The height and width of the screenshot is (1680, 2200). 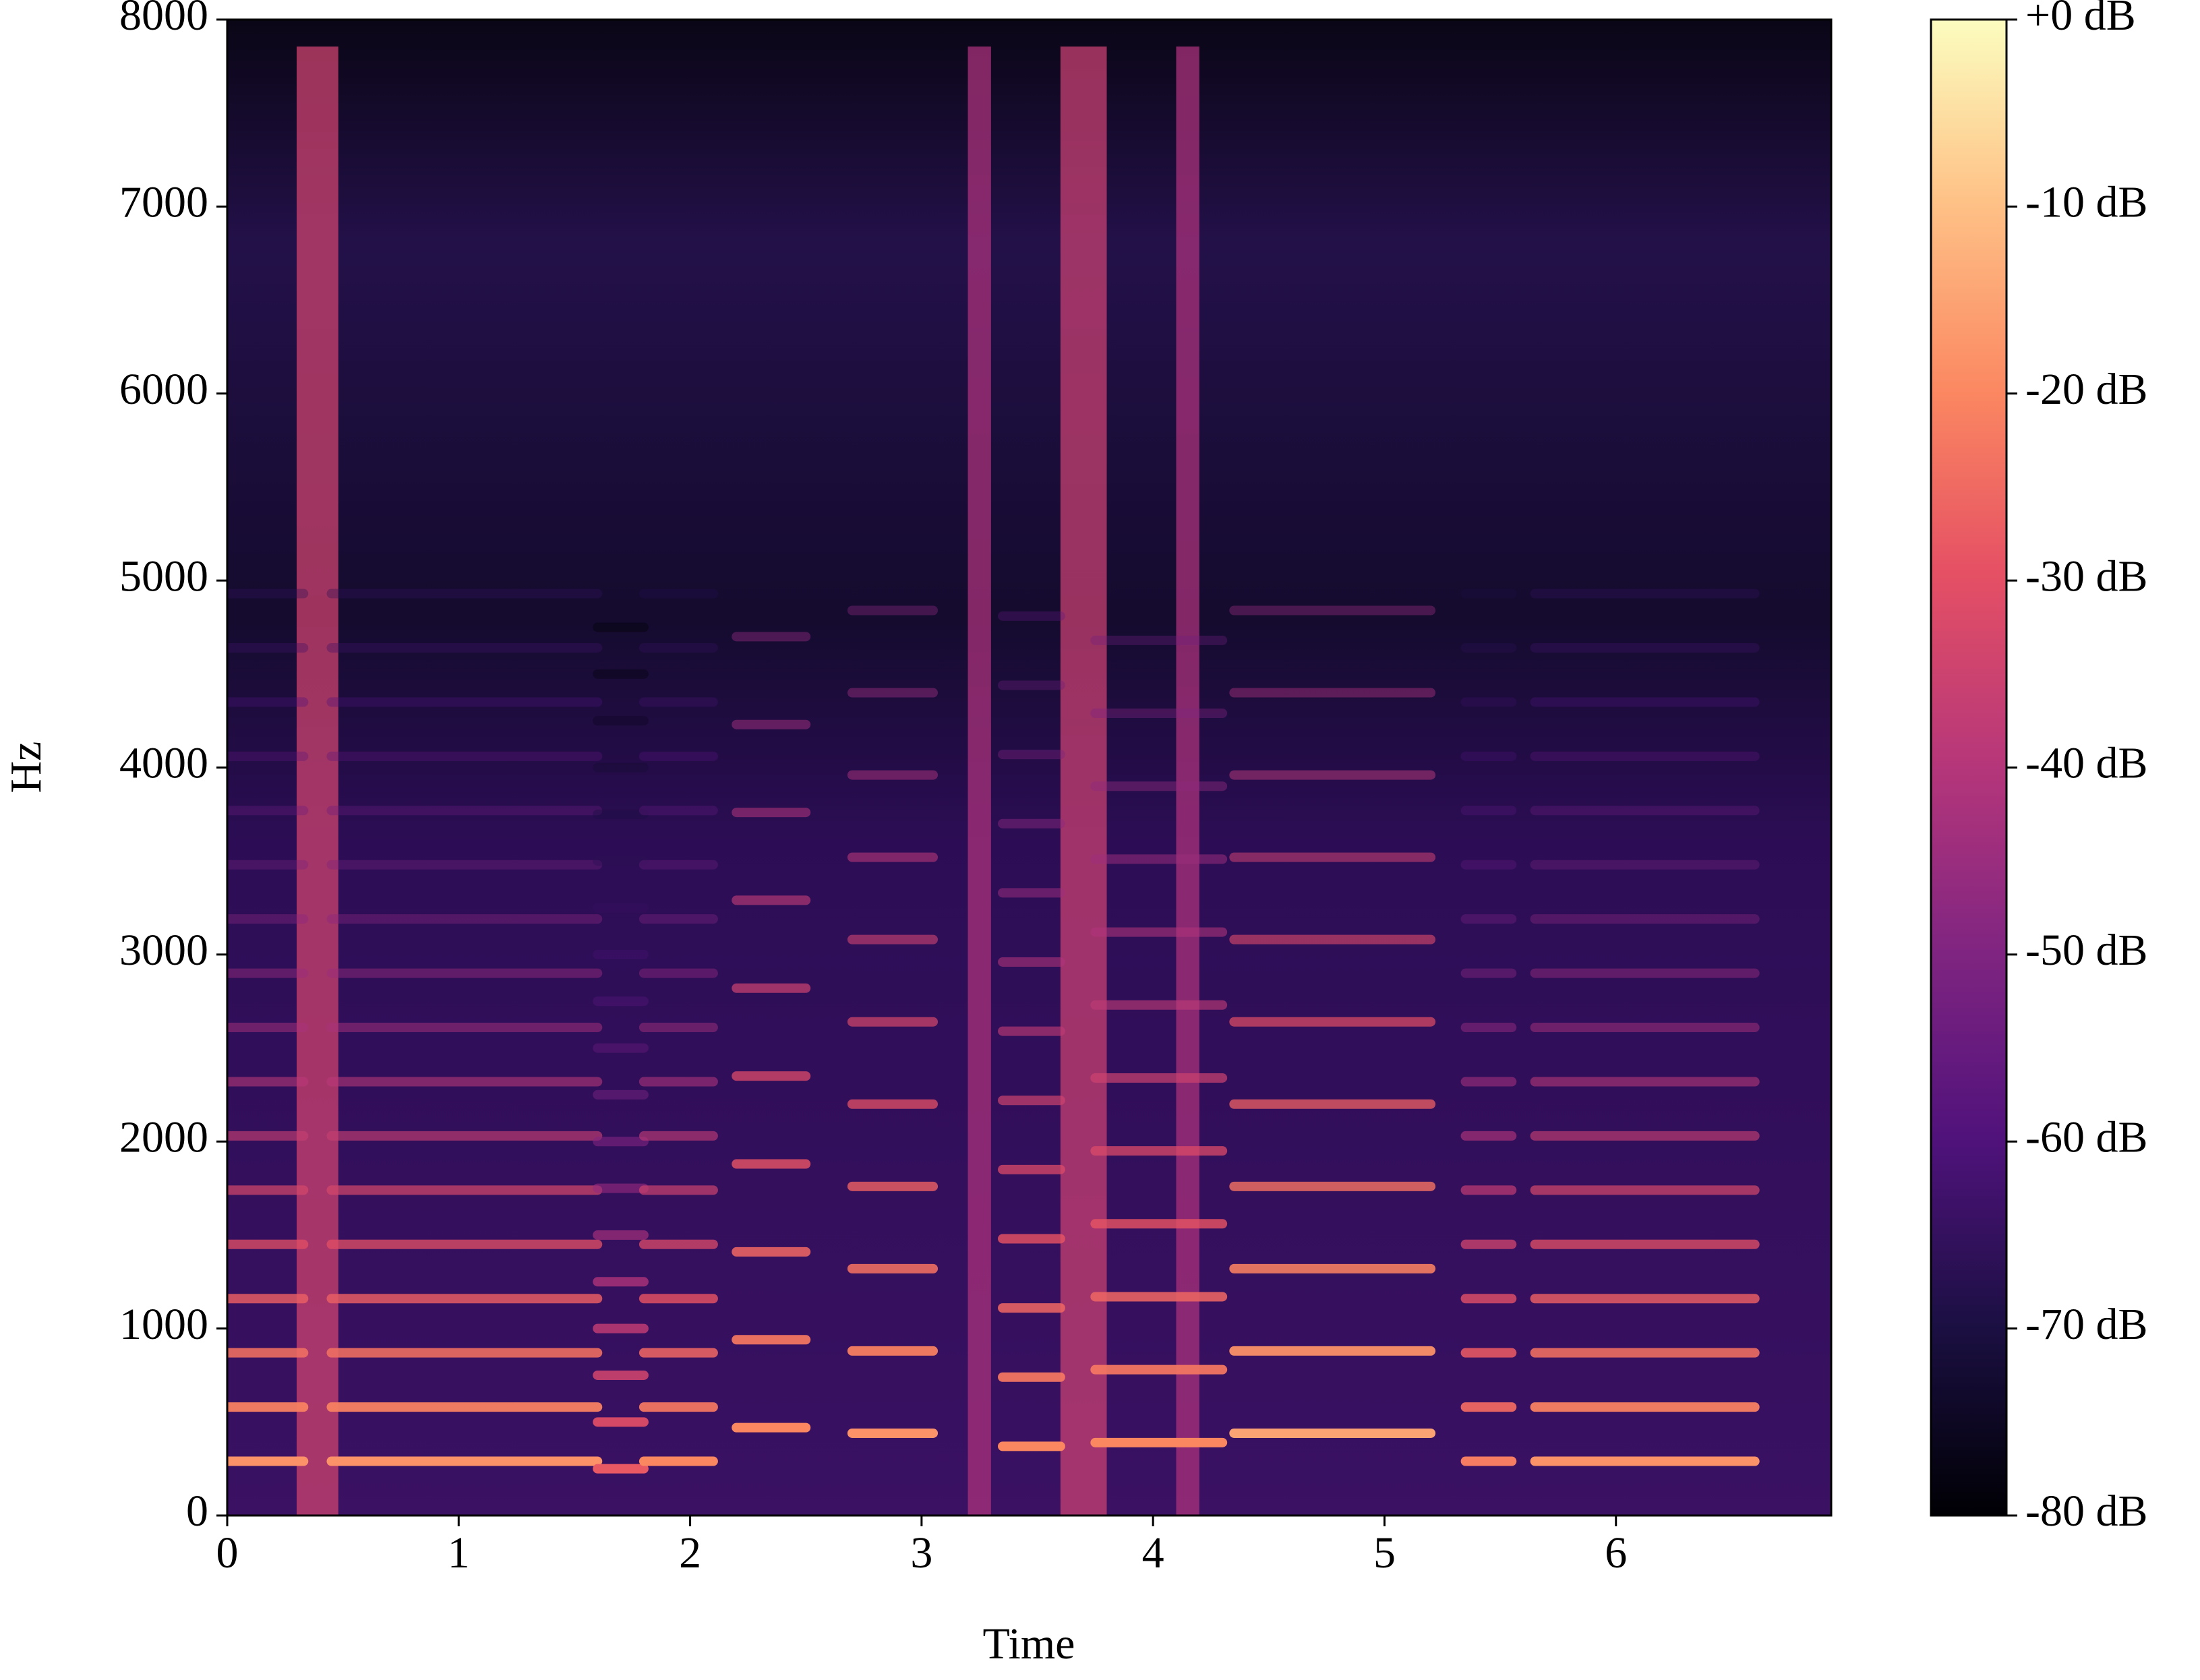 What do you see at coordinates (459, 1553) in the screenshot?
I see `x-tick-label: 1` at bounding box center [459, 1553].